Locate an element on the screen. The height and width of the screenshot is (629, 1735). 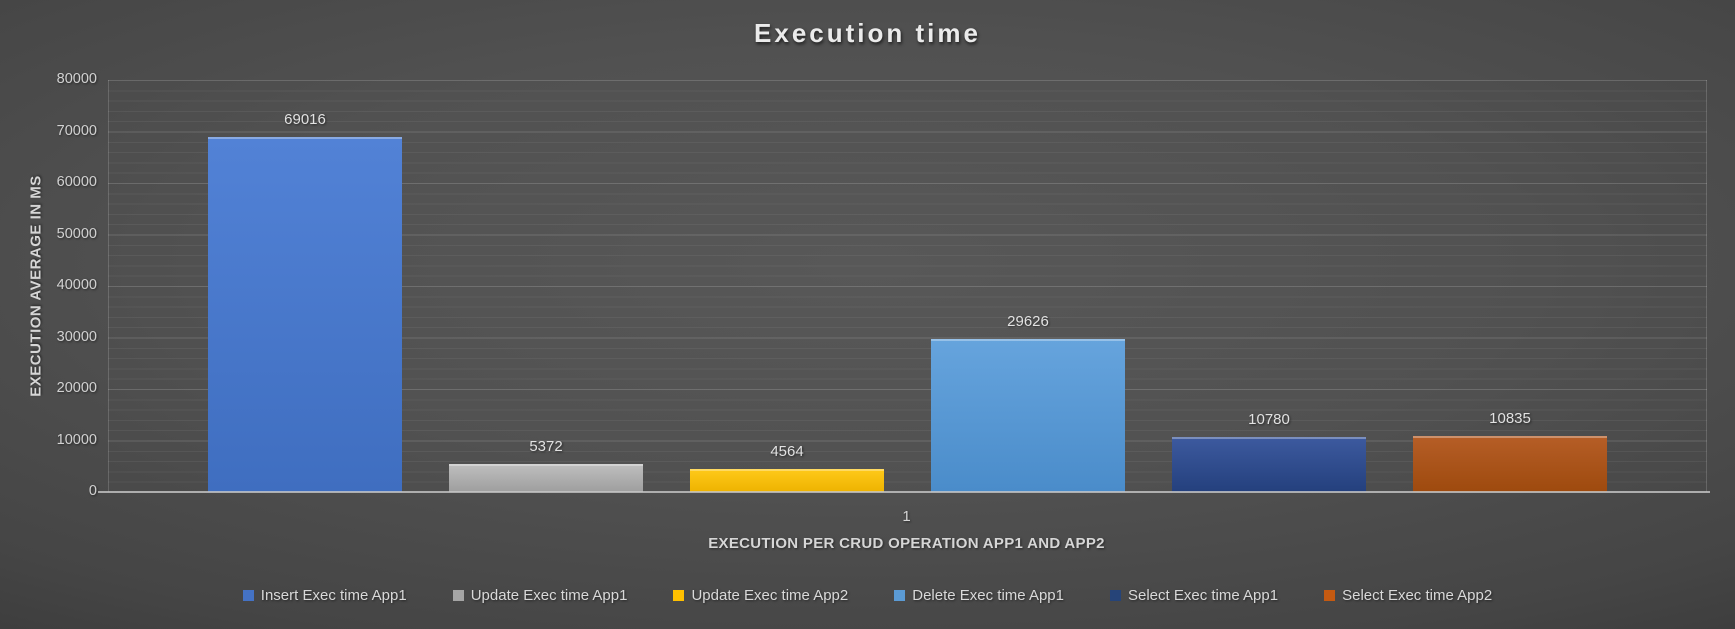
legend-item-select-exec-time-app1: Select Exec time App1 is located at coordinates (1194, 595).